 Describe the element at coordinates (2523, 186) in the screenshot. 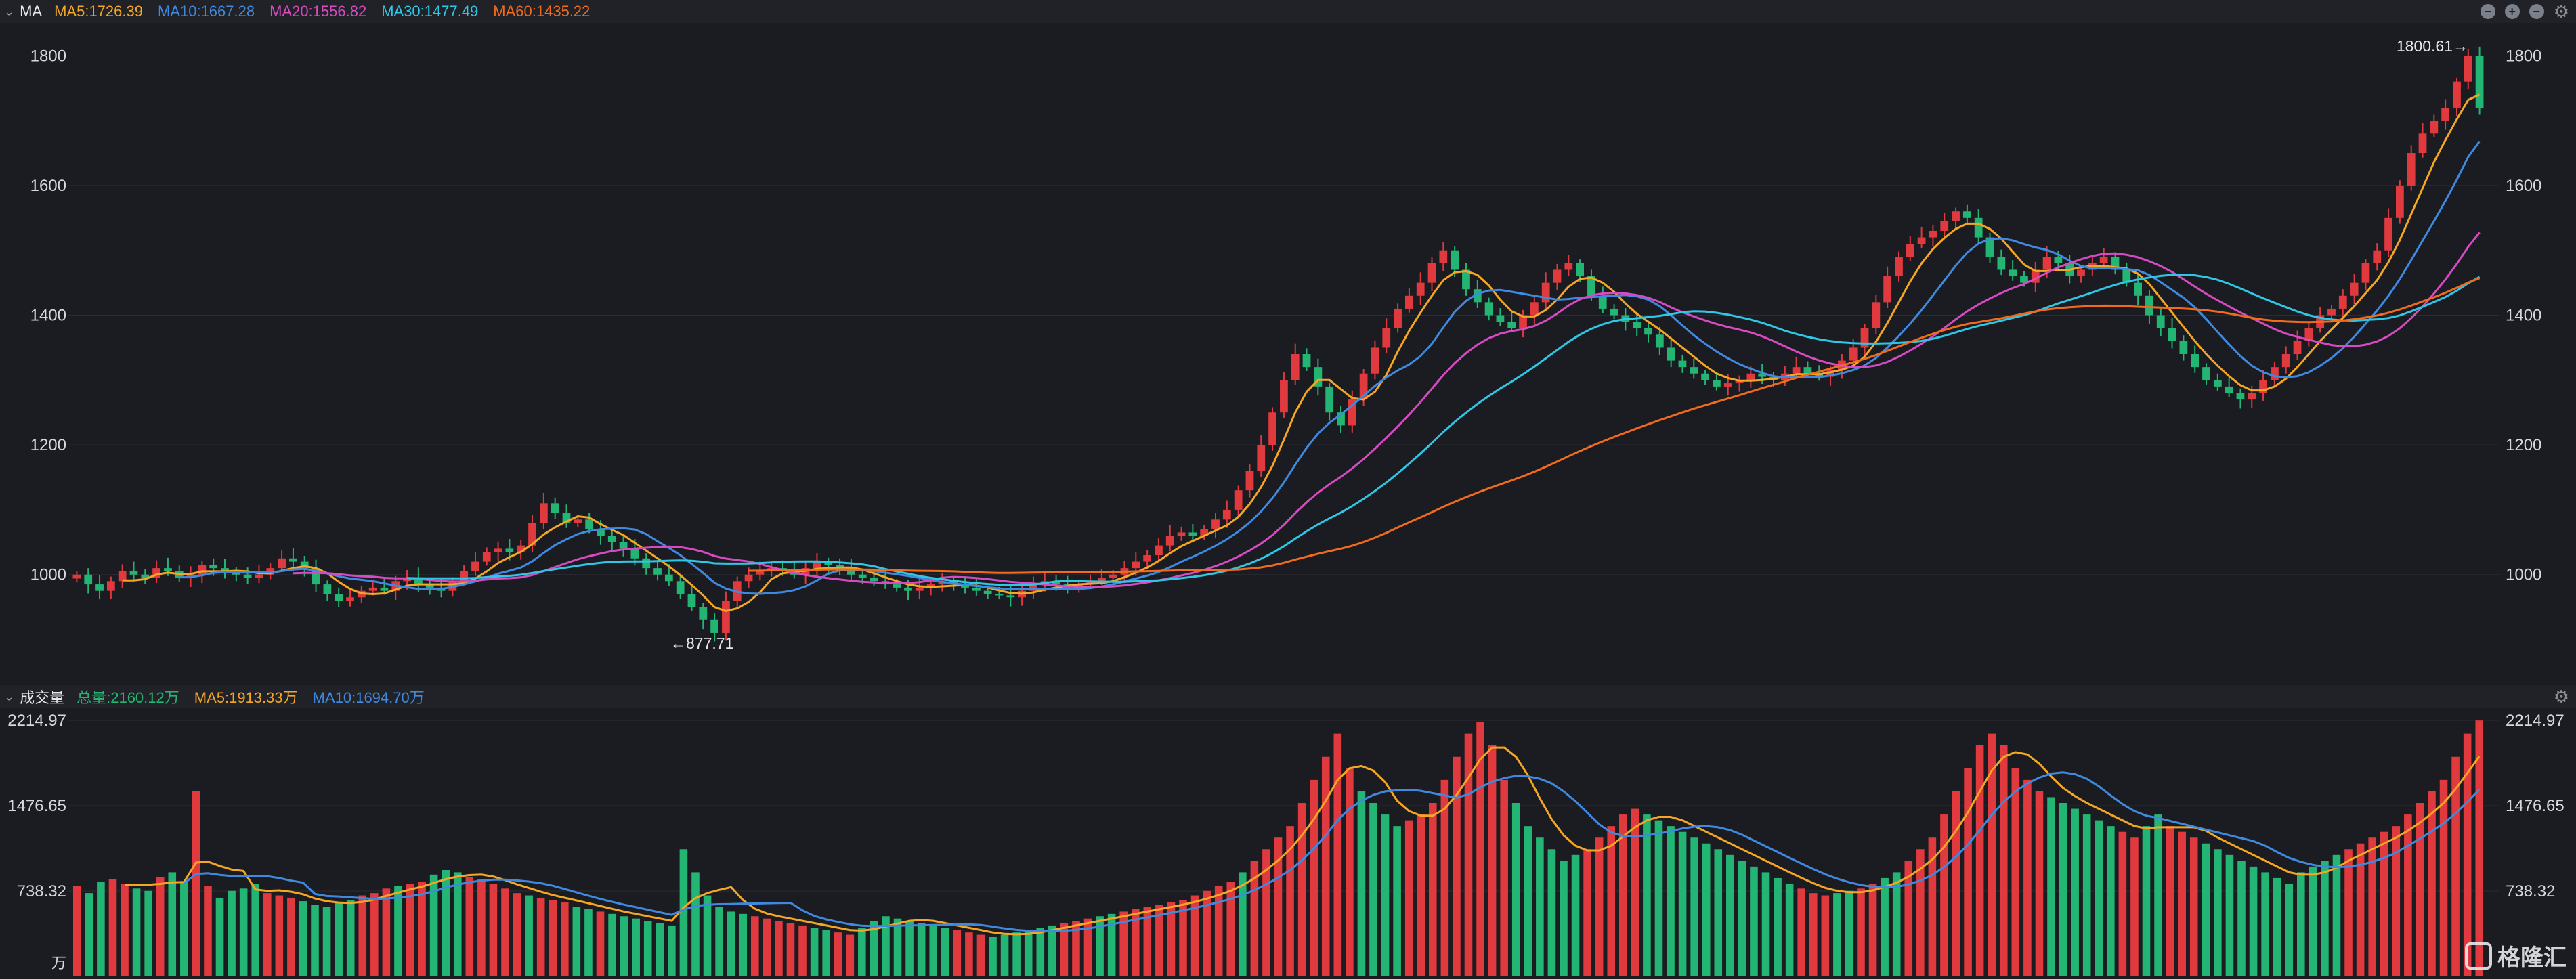

I see `y-tick-right: 1600` at that location.